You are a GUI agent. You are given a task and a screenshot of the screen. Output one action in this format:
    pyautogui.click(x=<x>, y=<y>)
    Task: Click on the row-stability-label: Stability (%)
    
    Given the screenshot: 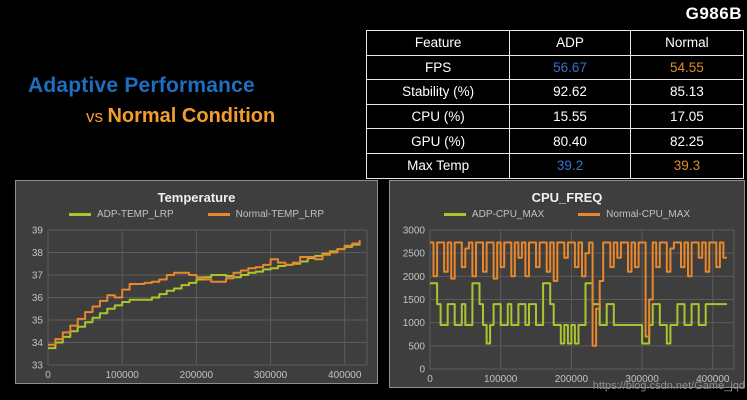 What is the action you would take?
    pyautogui.click(x=438, y=92)
    